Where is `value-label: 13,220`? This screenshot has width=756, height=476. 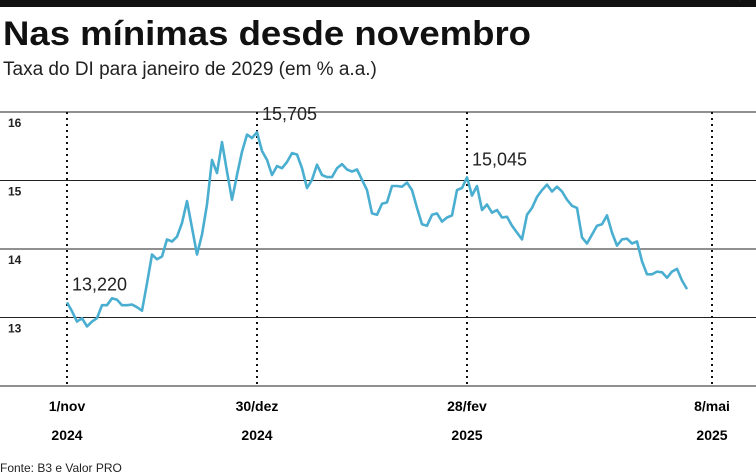
value-label: 13,220 is located at coordinates (99, 284).